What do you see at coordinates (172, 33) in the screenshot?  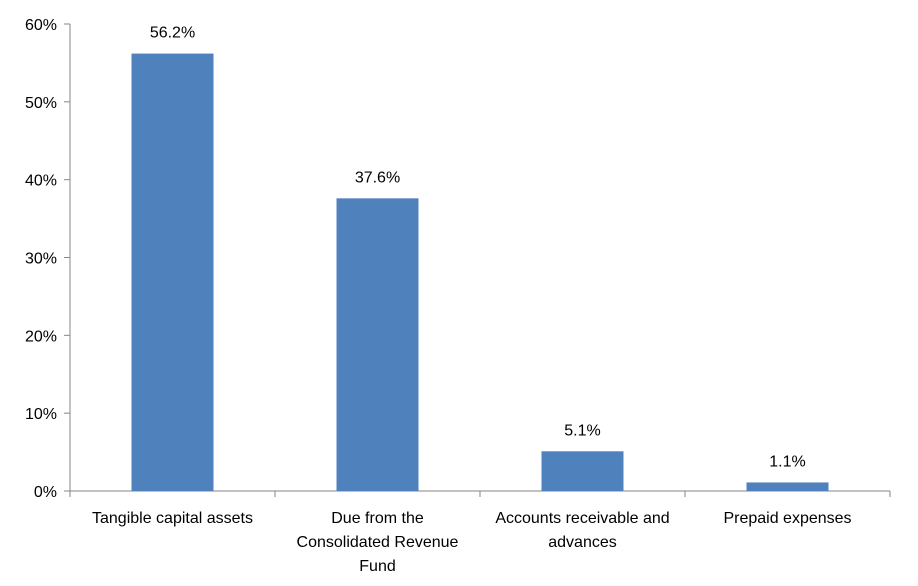 I see `data-label: 56.2%` at bounding box center [172, 33].